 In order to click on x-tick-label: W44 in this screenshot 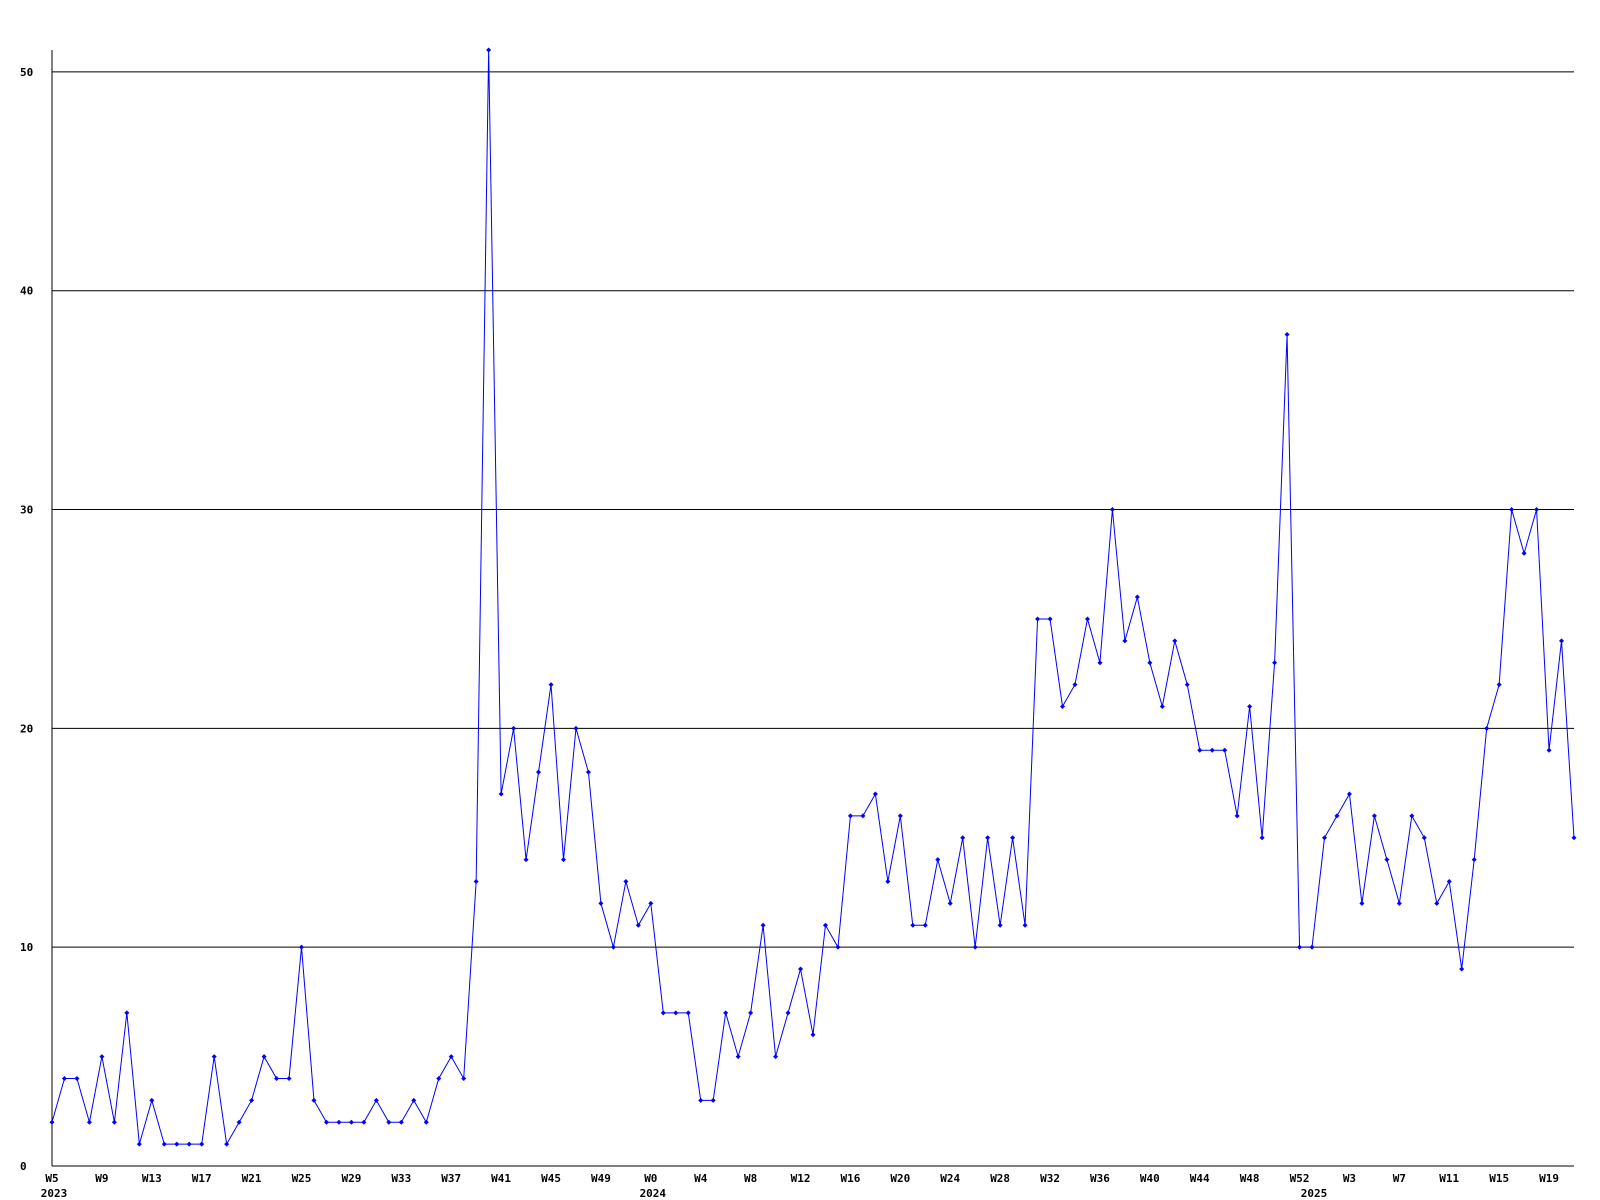, I will do `click(1200, 1178)`.